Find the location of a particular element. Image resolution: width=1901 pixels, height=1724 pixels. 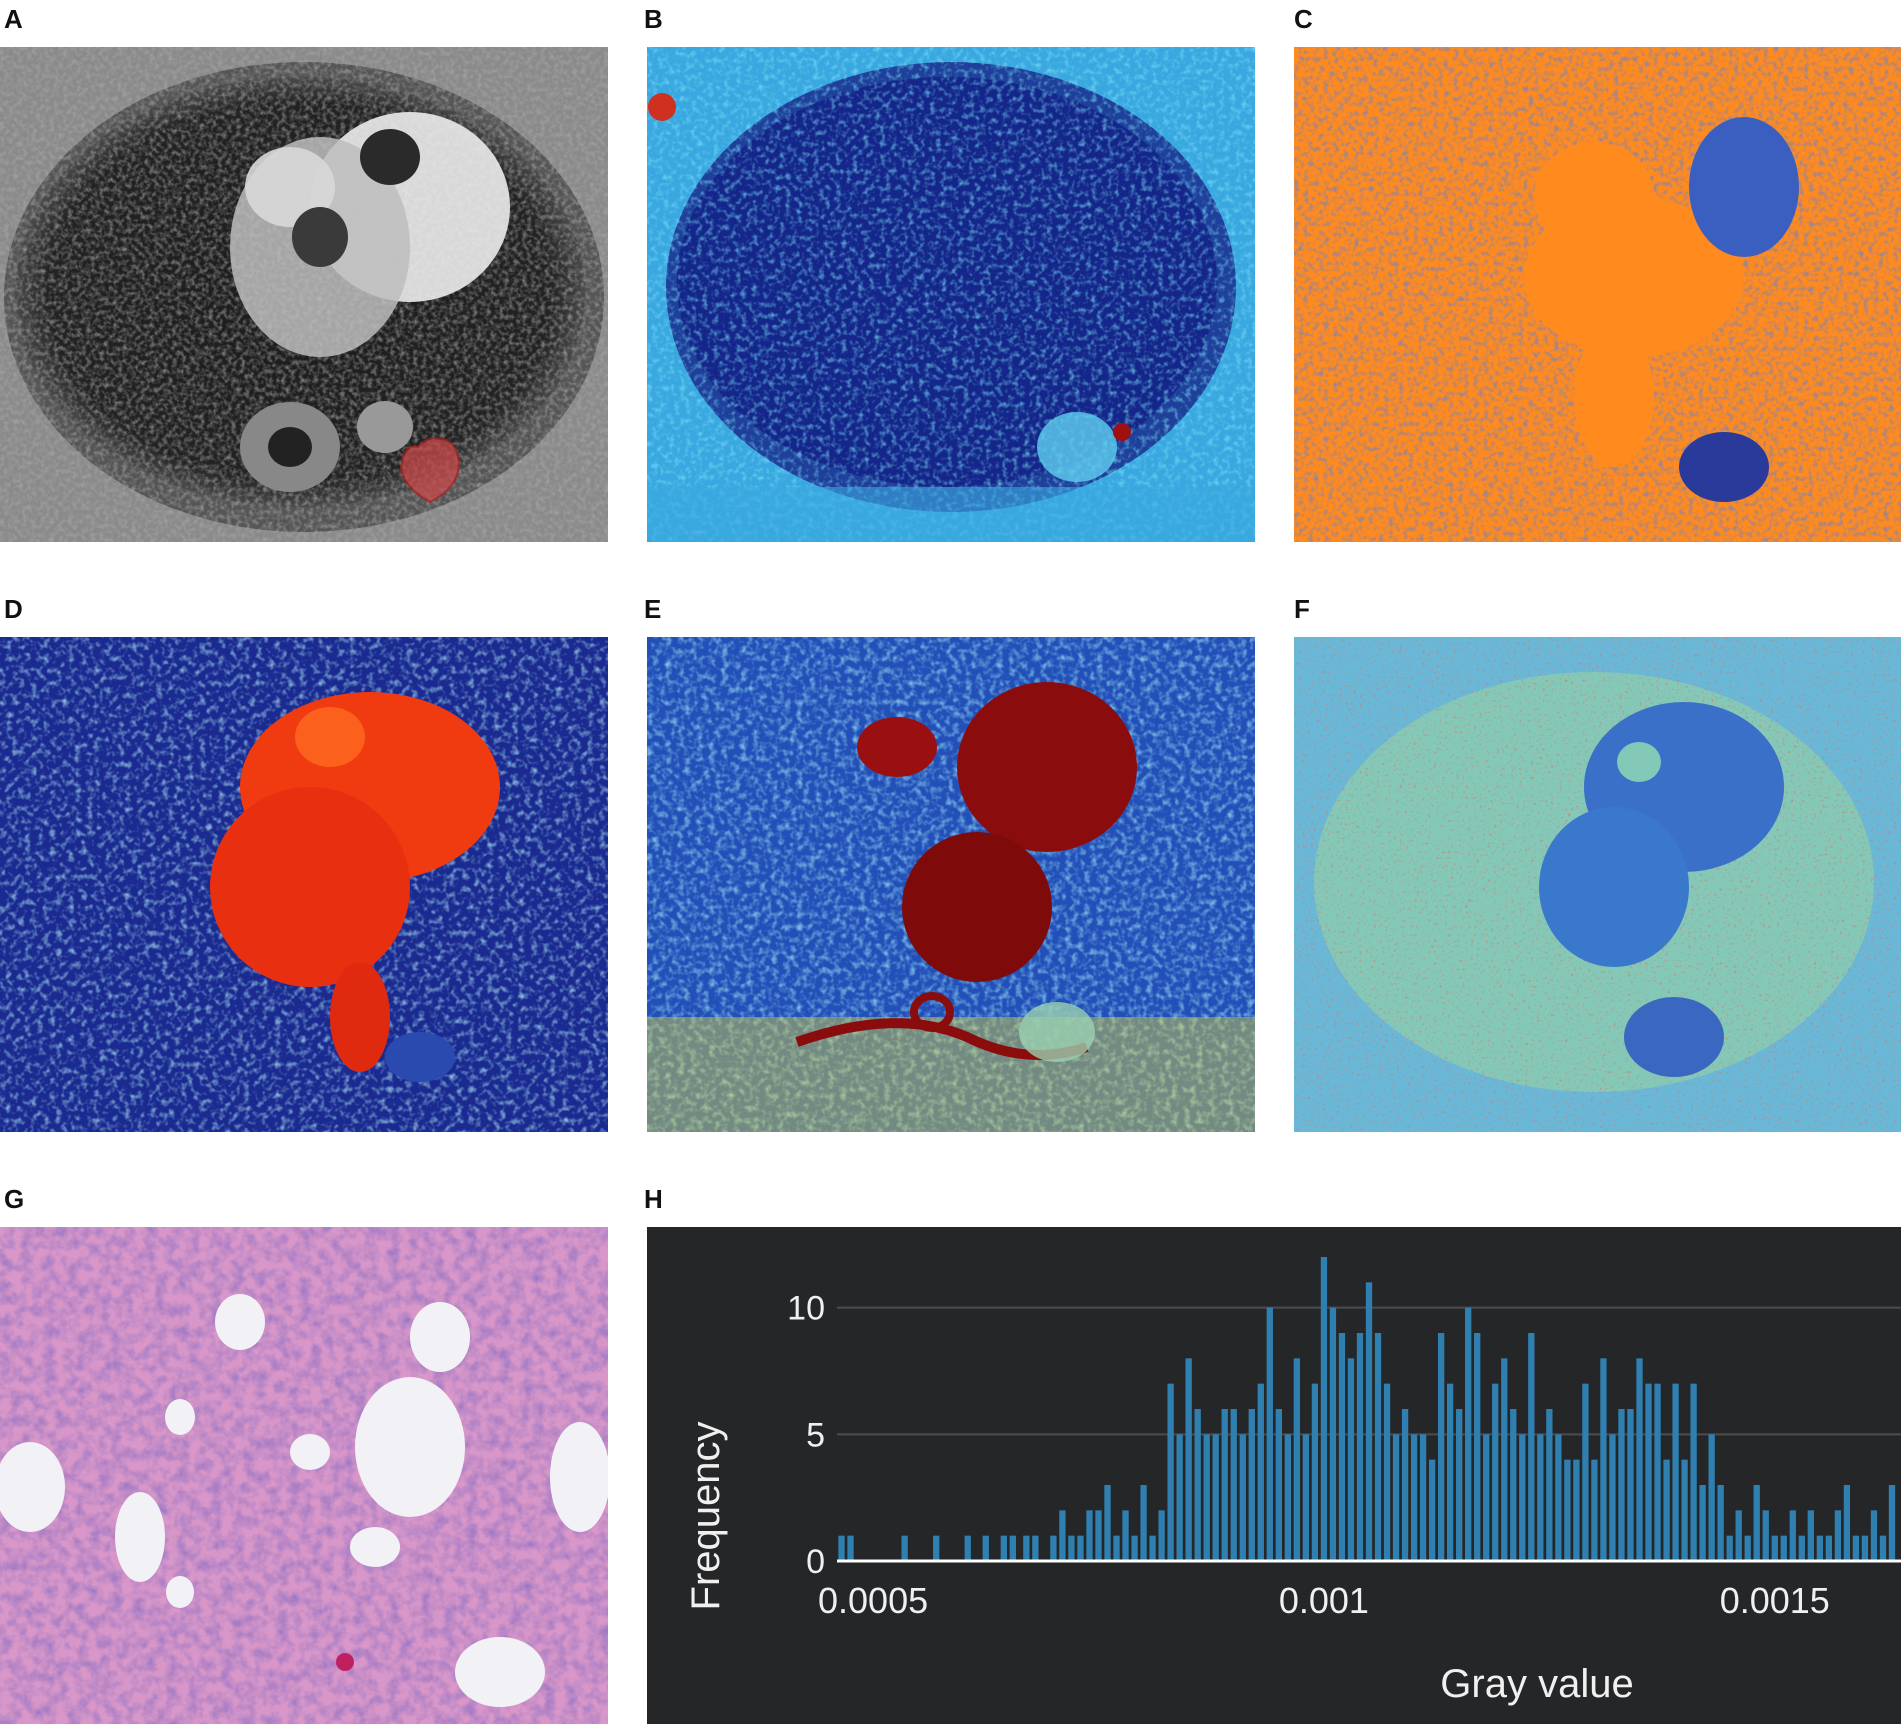

histology-image-panel is located at coordinates (304, 1475).